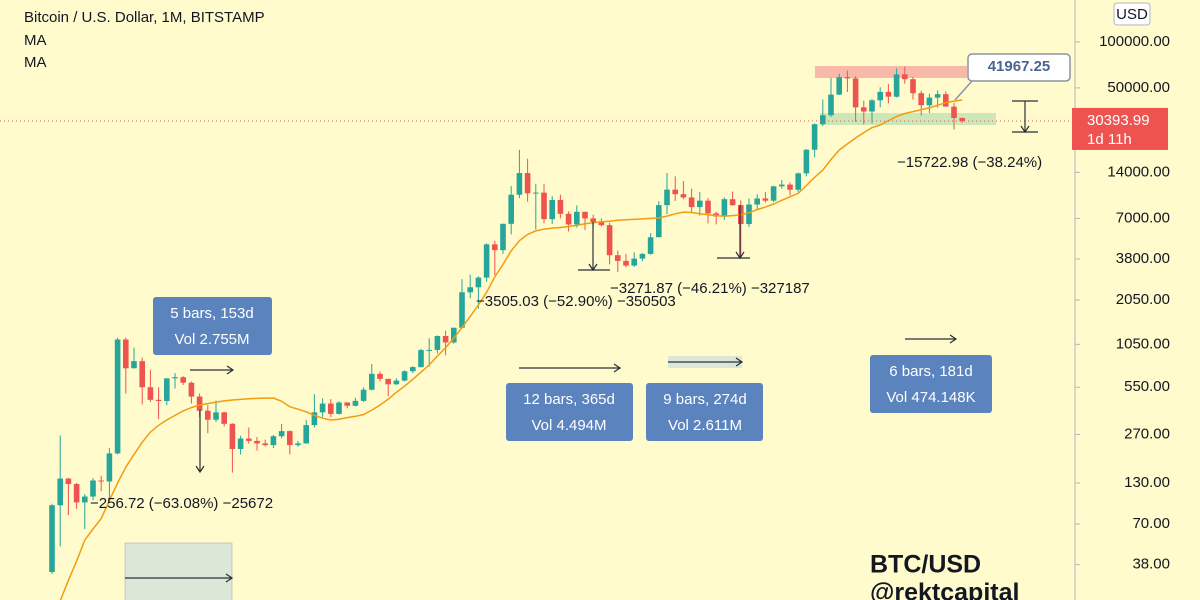 The height and width of the screenshot is (600, 1200). What do you see at coordinates (1109, 139) in the screenshot?
I see `countdown-label: 1d 11h` at bounding box center [1109, 139].